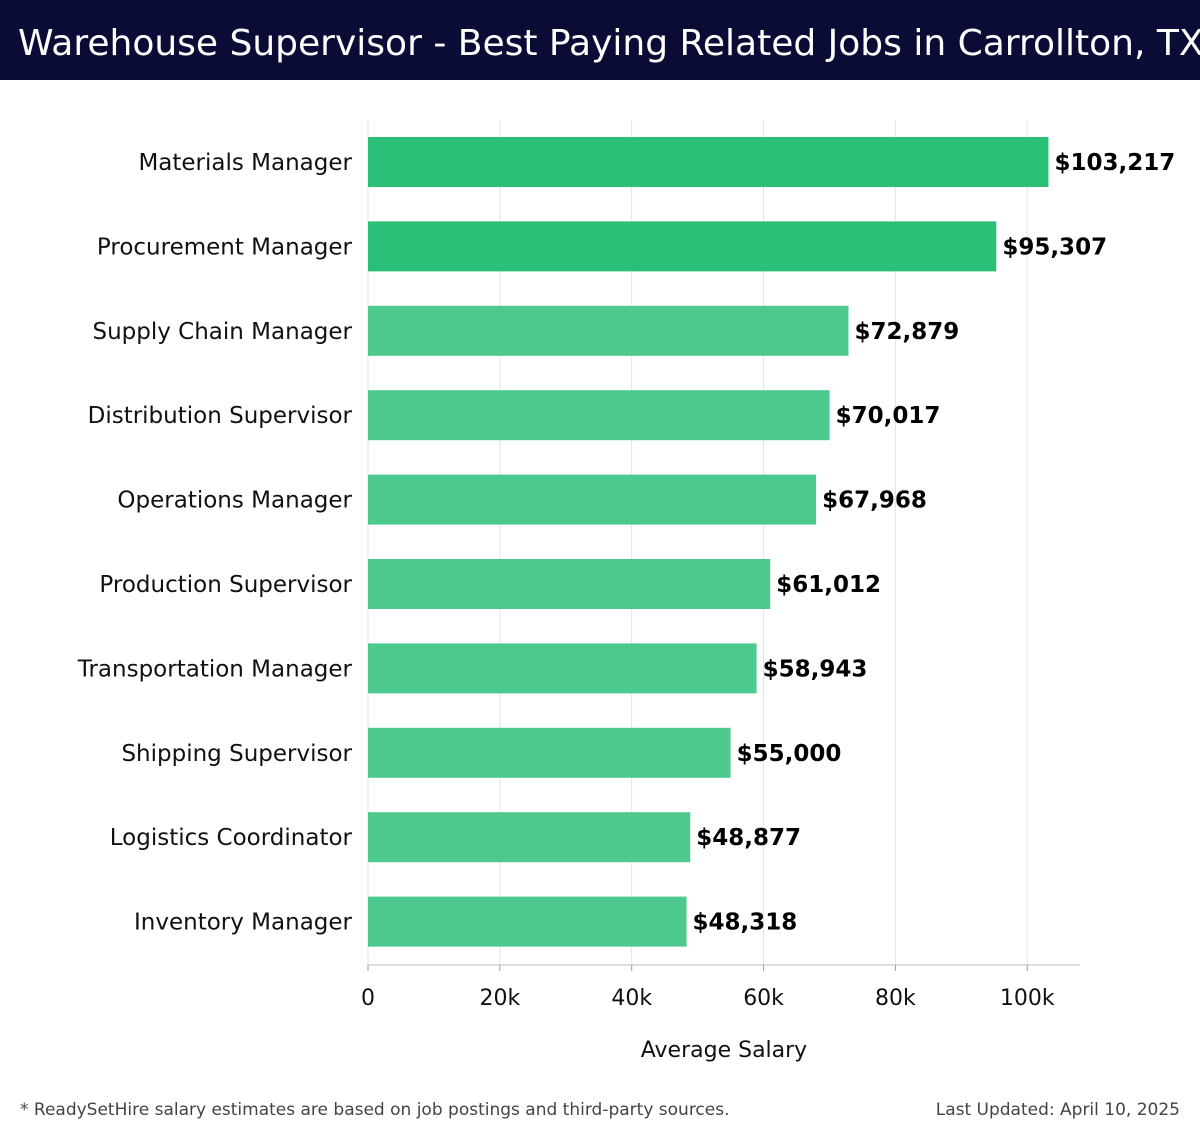 Image resolution: width=1200 pixels, height=1140 pixels. I want to click on category-label: Inventory Manager, so click(243, 923).